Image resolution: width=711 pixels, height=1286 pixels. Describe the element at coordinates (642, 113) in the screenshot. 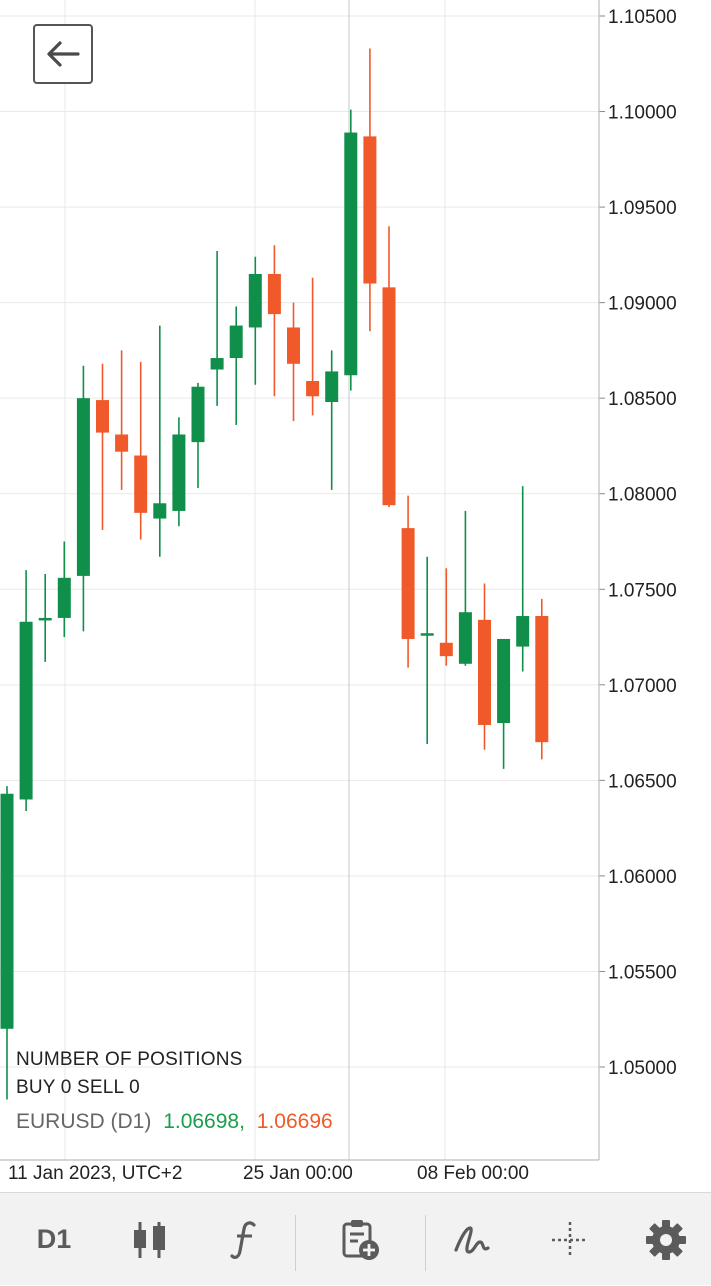

I see `y-tick-label: 1.10000` at that location.